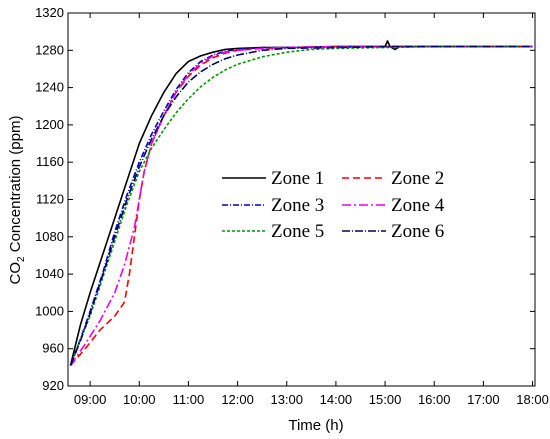  What do you see at coordinates (336, 399) in the screenshot?
I see `x-tick-label: 14:00` at bounding box center [336, 399].